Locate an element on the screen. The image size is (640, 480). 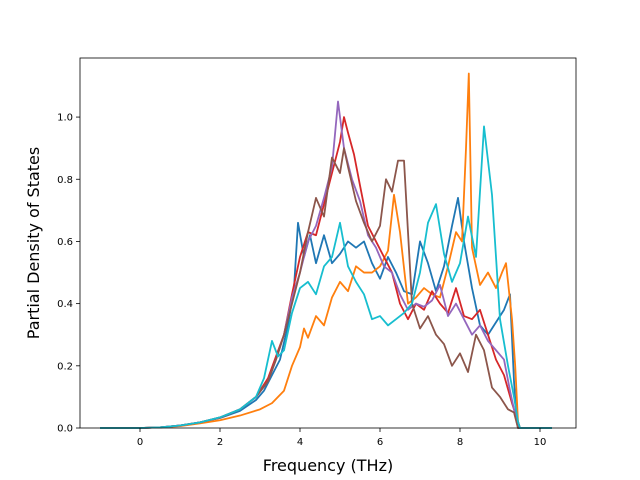
y-tick-label: 1.0 is located at coordinates (65, 118).